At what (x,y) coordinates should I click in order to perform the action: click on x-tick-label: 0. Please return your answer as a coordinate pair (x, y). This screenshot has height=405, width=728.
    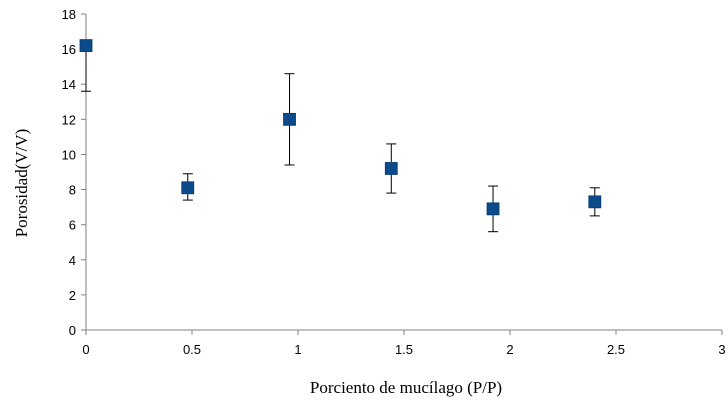
    Looking at the image, I should click on (85, 349).